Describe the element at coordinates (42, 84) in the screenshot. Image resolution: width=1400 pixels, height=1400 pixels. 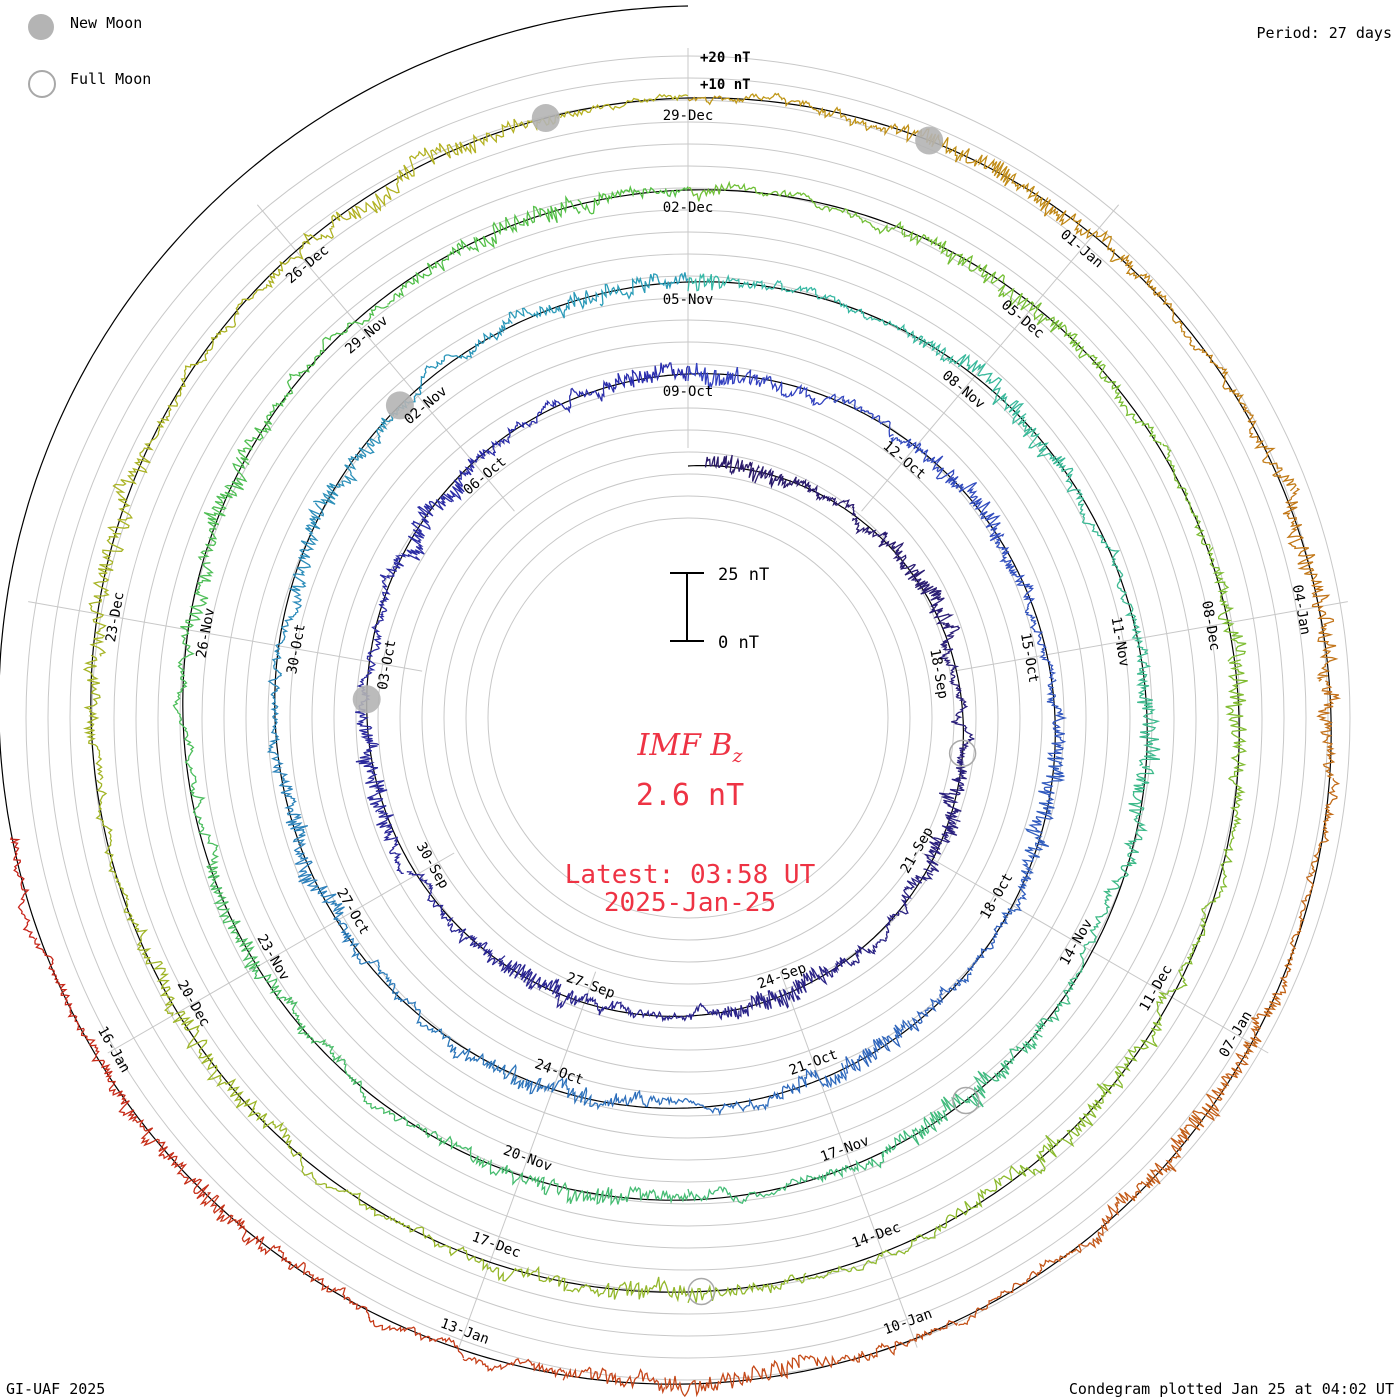
I see `full-moon-icon` at that location.